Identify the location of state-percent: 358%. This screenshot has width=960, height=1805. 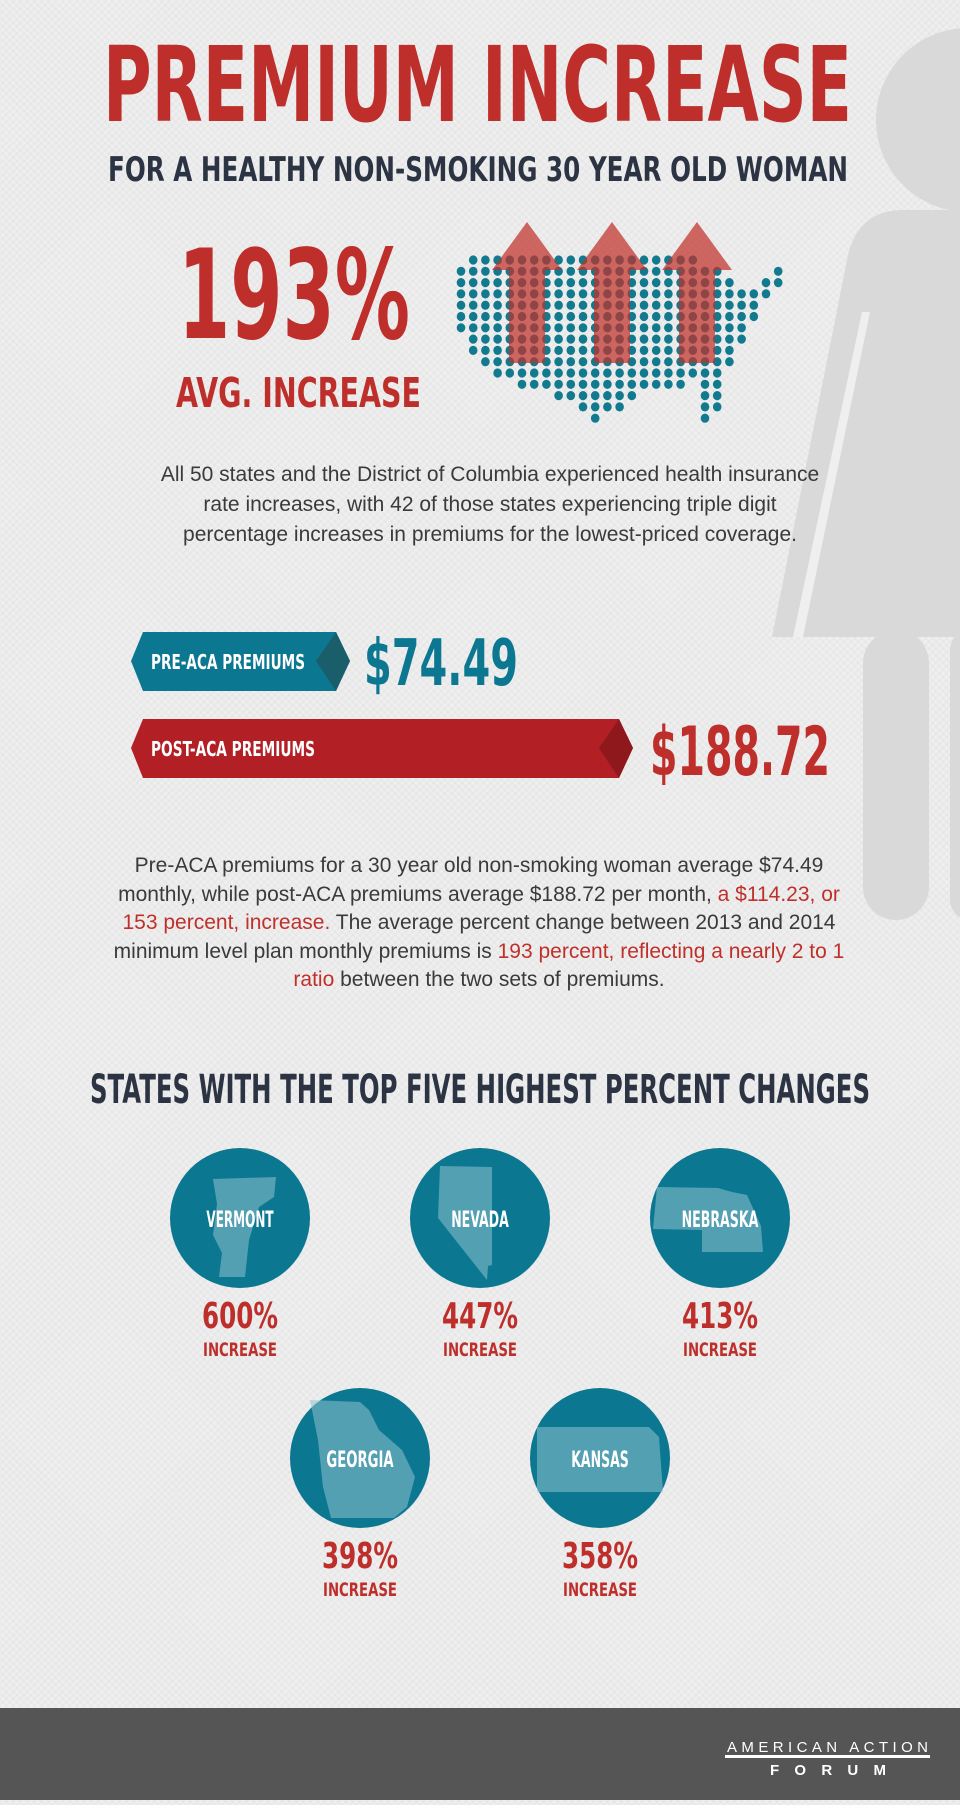
(600, 1556).